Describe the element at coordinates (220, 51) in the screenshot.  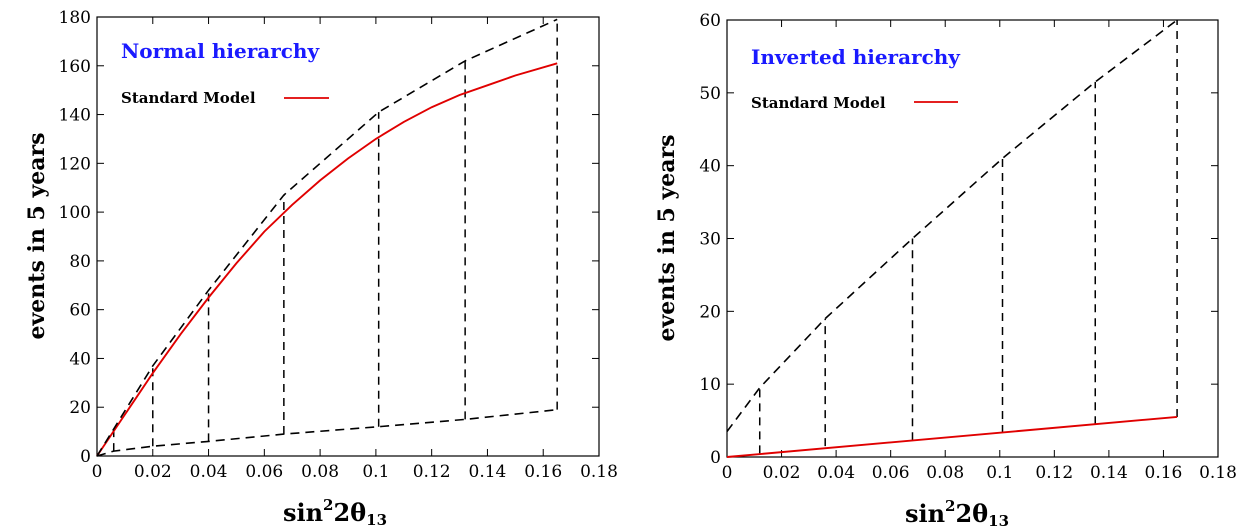
I see `chart-title: Normal hierarchy` at that location.